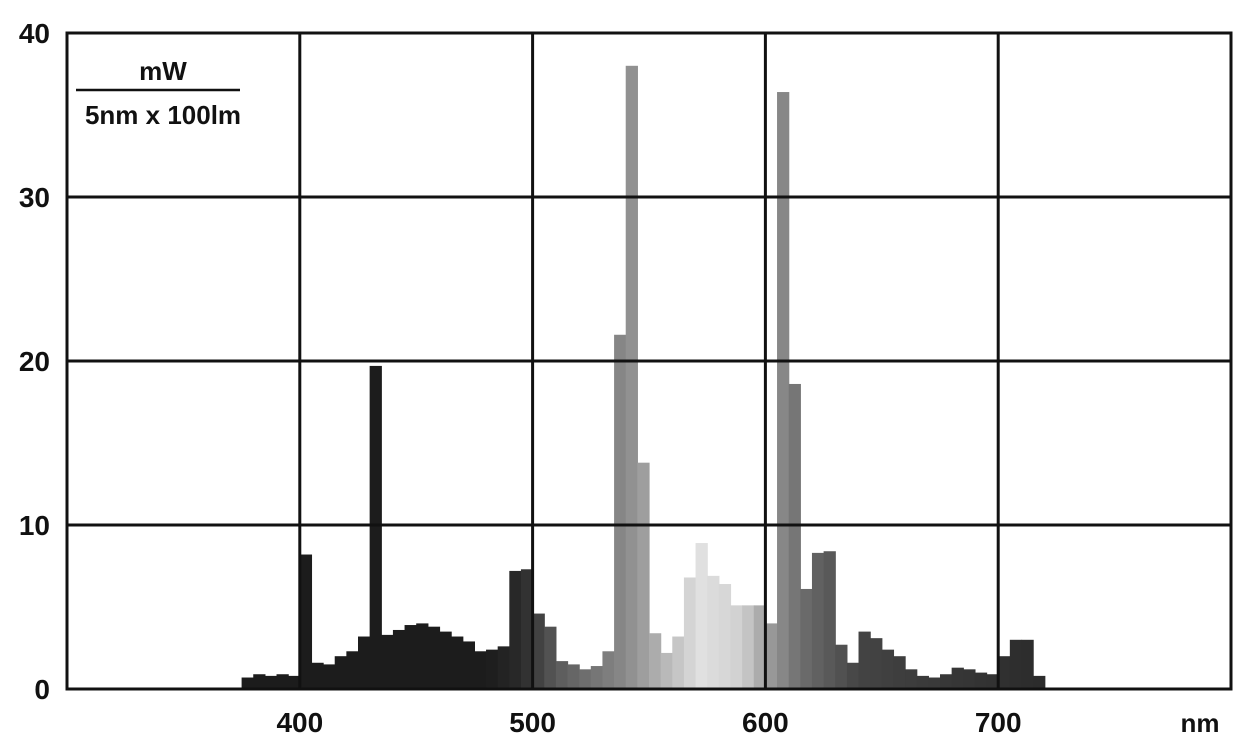  What do you see at coordinates (271, 682) in the screenshot?
I see `spectrum-bar-385nm` at bounding box center [271, 682].